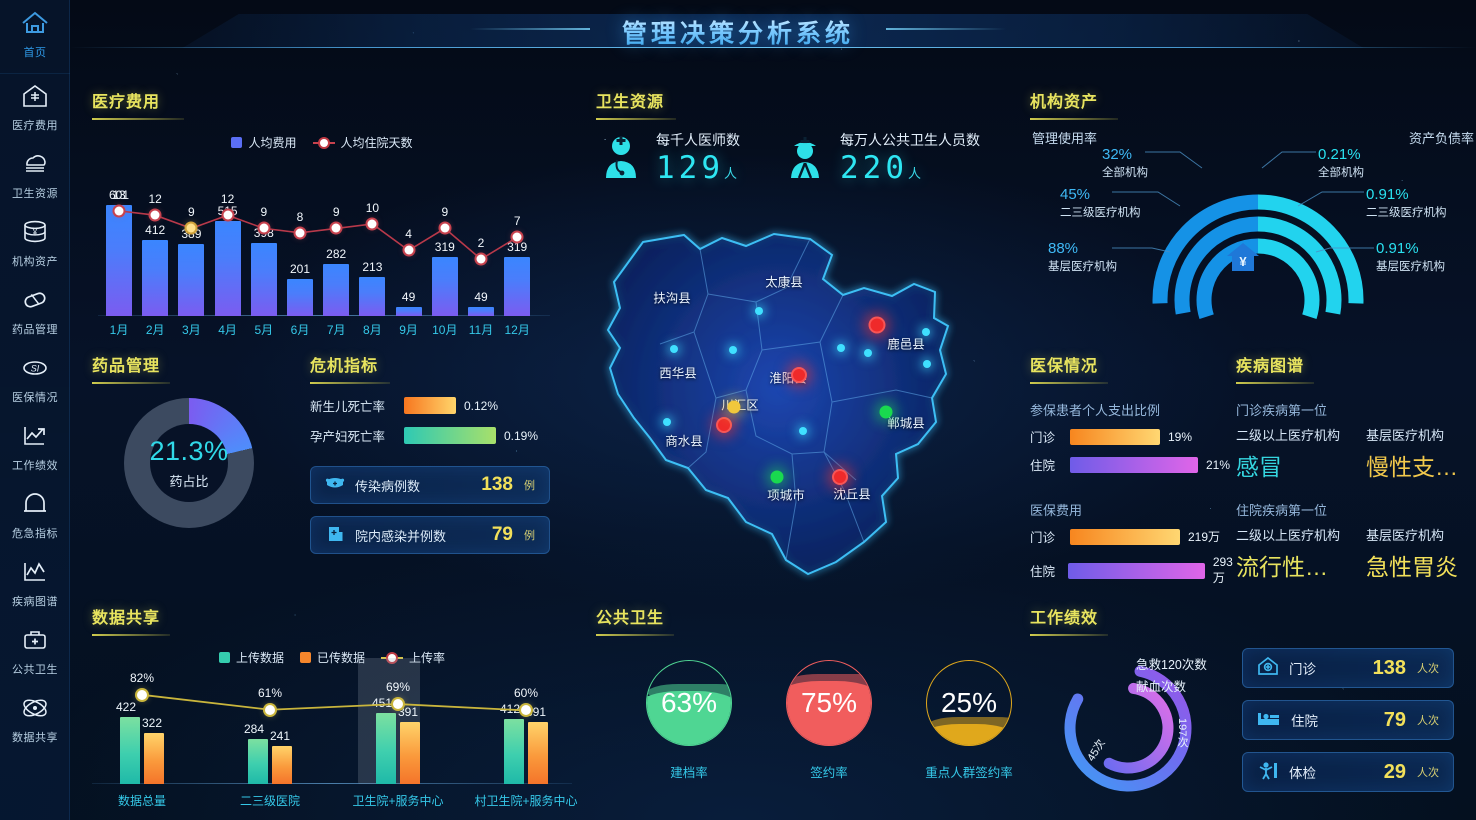 This screenshot has height=820, width=1476. I want to click on bar-column: 389 3月, so click(191, 282).